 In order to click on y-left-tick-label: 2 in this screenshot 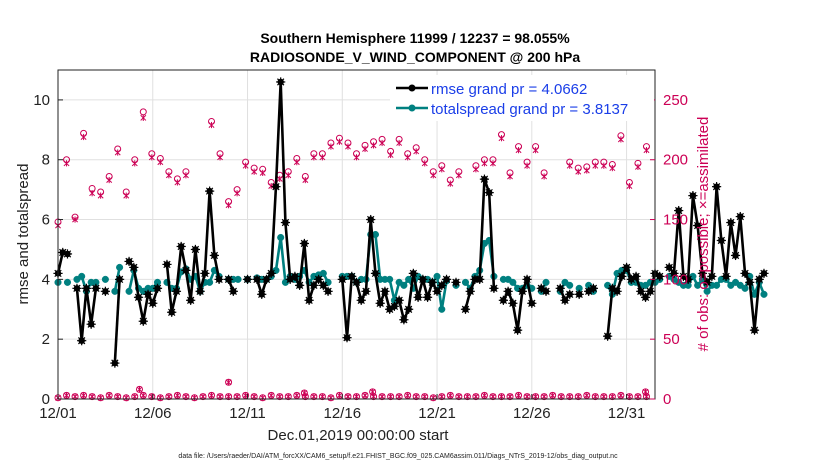, I will do `click(46, 339)`.